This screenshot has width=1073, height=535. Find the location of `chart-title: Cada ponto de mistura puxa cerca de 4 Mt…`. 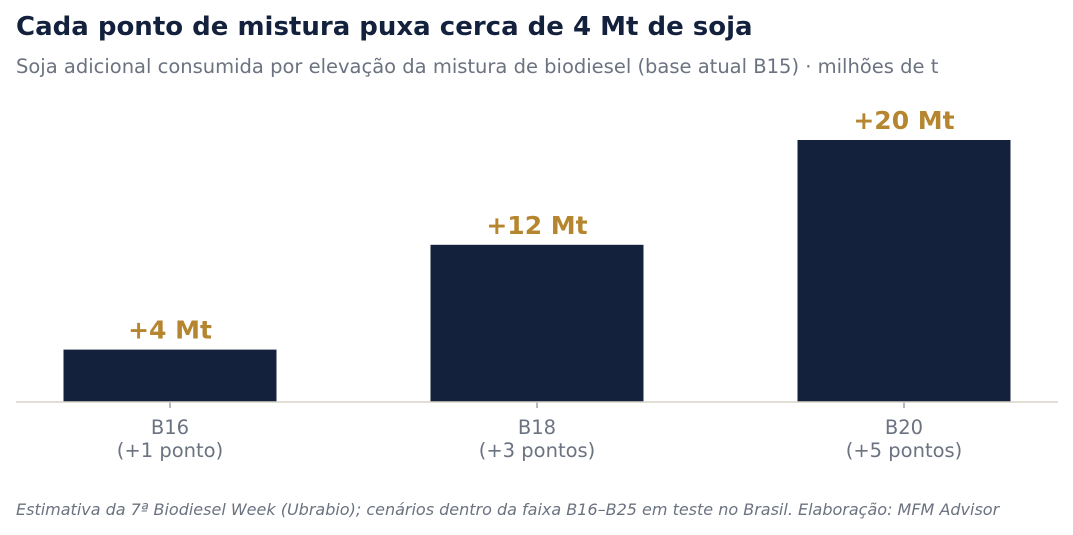

chart-title: Cada ponto de mistura puxa cerca de 4 Mt… is located at coordinates (384, 27).